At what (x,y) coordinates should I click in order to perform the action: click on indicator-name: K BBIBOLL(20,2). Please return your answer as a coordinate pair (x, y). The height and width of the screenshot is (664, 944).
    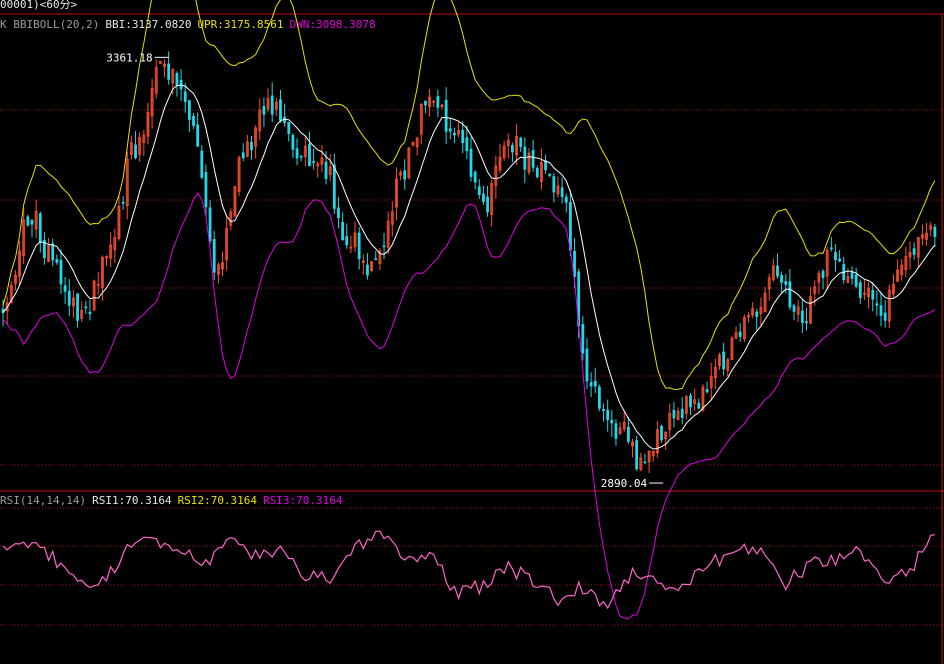
    Looking at the image, I should click on (50, 24).